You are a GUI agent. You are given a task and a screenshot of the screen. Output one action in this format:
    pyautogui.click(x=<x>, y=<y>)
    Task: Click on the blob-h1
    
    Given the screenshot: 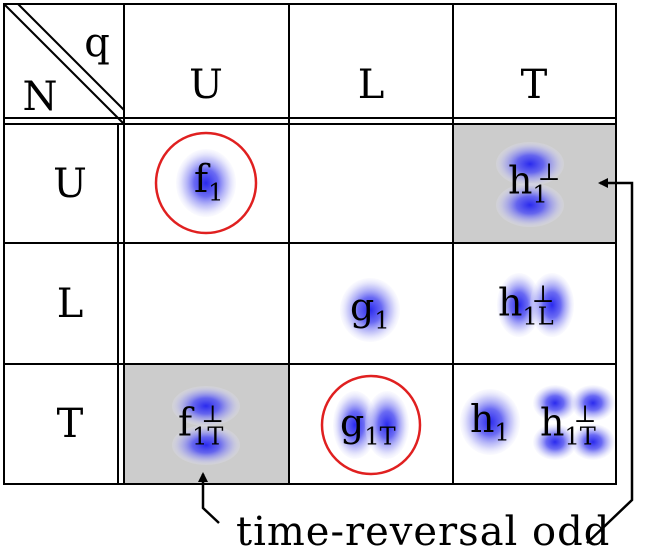 What is the action you would take?
    pyautogui.click(x=490, y=422)
    